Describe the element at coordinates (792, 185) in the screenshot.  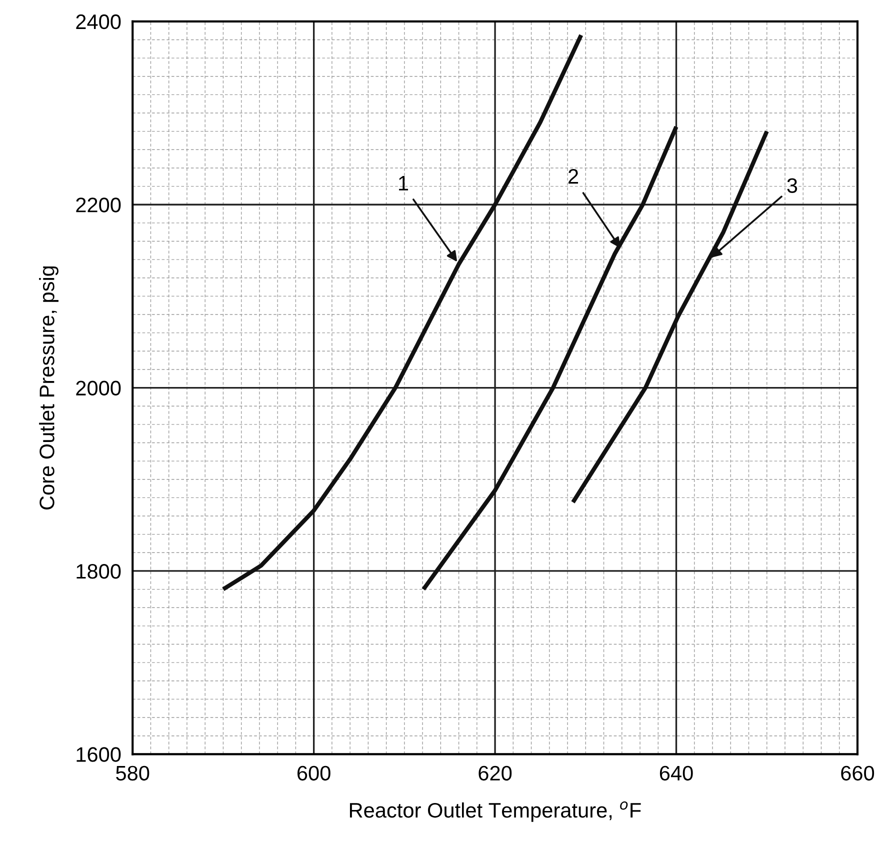
I see `annotation: 3` at that location.